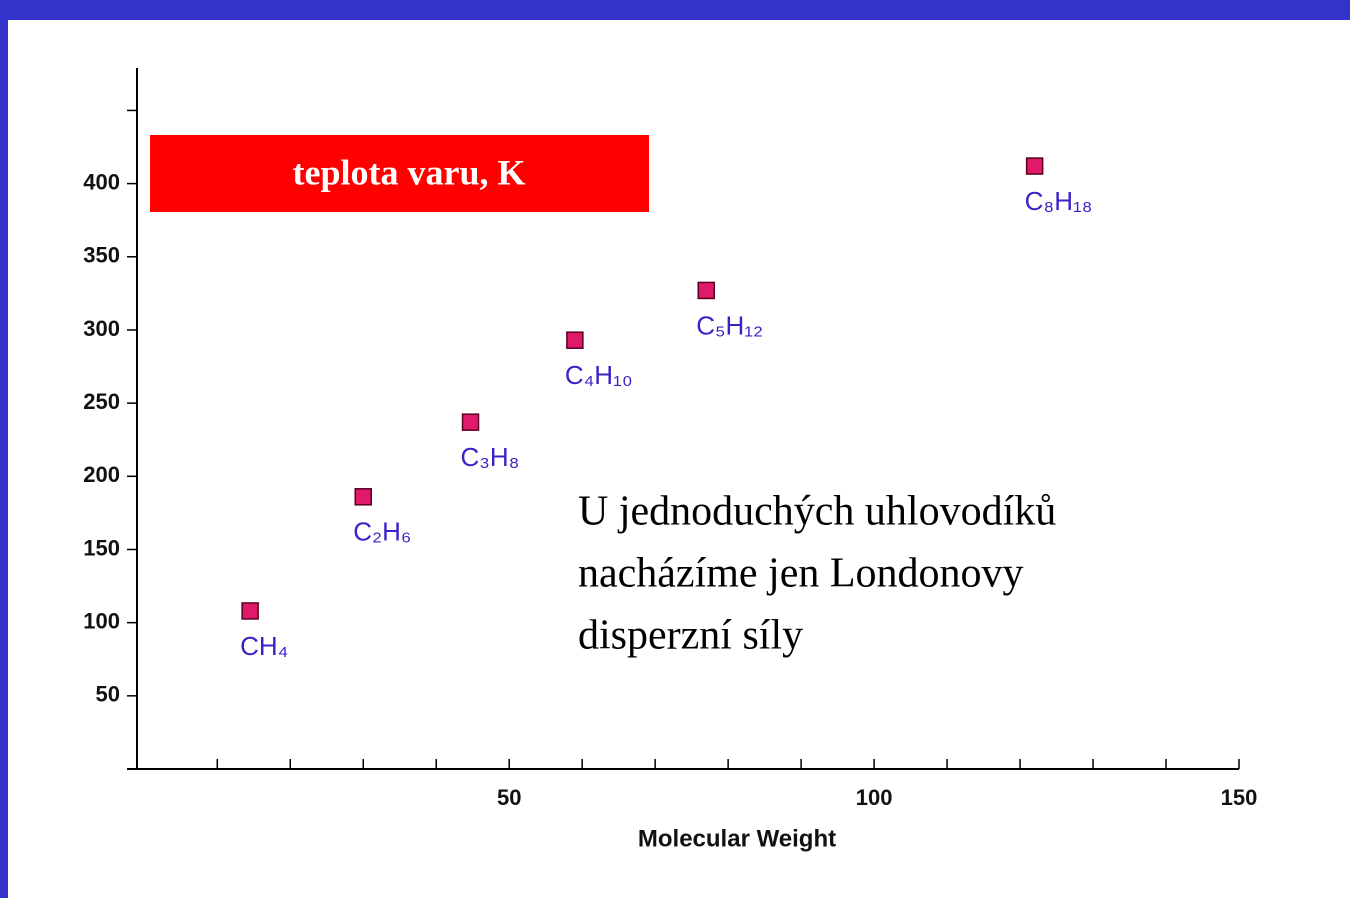  What do you see at coordinates (1059, 201) in the screenshot?
I see `point-label: C₈H₁₈` at bounding box center [1059, 201].